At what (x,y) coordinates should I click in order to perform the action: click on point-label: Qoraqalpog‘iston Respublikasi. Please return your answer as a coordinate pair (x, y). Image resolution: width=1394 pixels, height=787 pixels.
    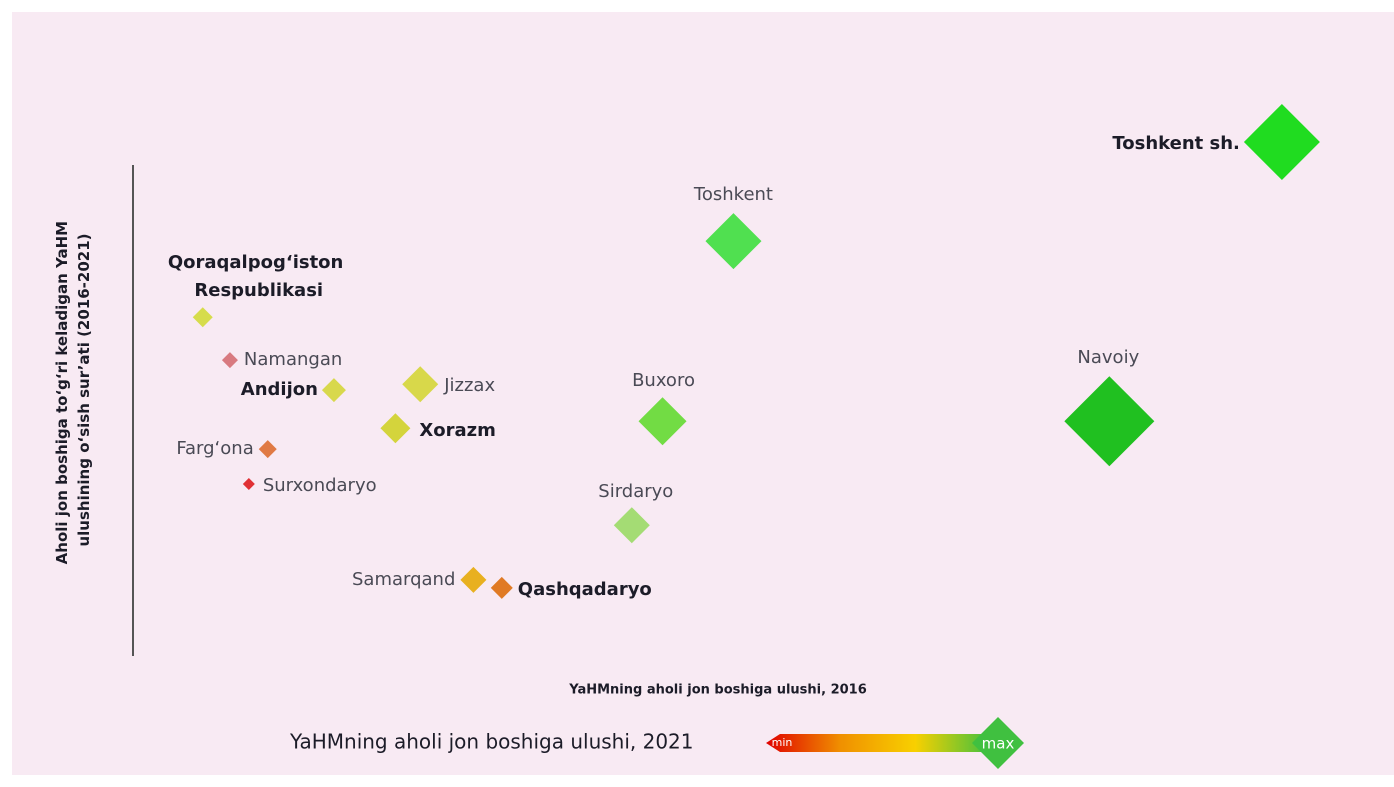
    Looking at the image, I should click on (259, 276).